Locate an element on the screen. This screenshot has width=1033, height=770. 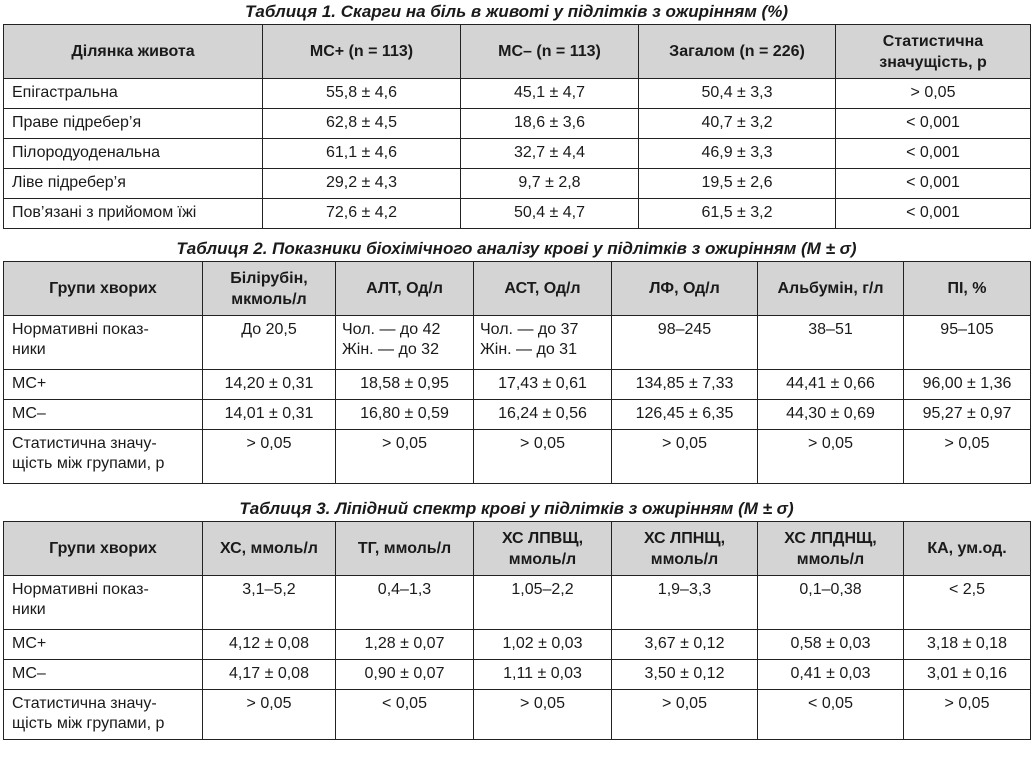
header-cell: ПІ, % is located at coordinates (967, 288).